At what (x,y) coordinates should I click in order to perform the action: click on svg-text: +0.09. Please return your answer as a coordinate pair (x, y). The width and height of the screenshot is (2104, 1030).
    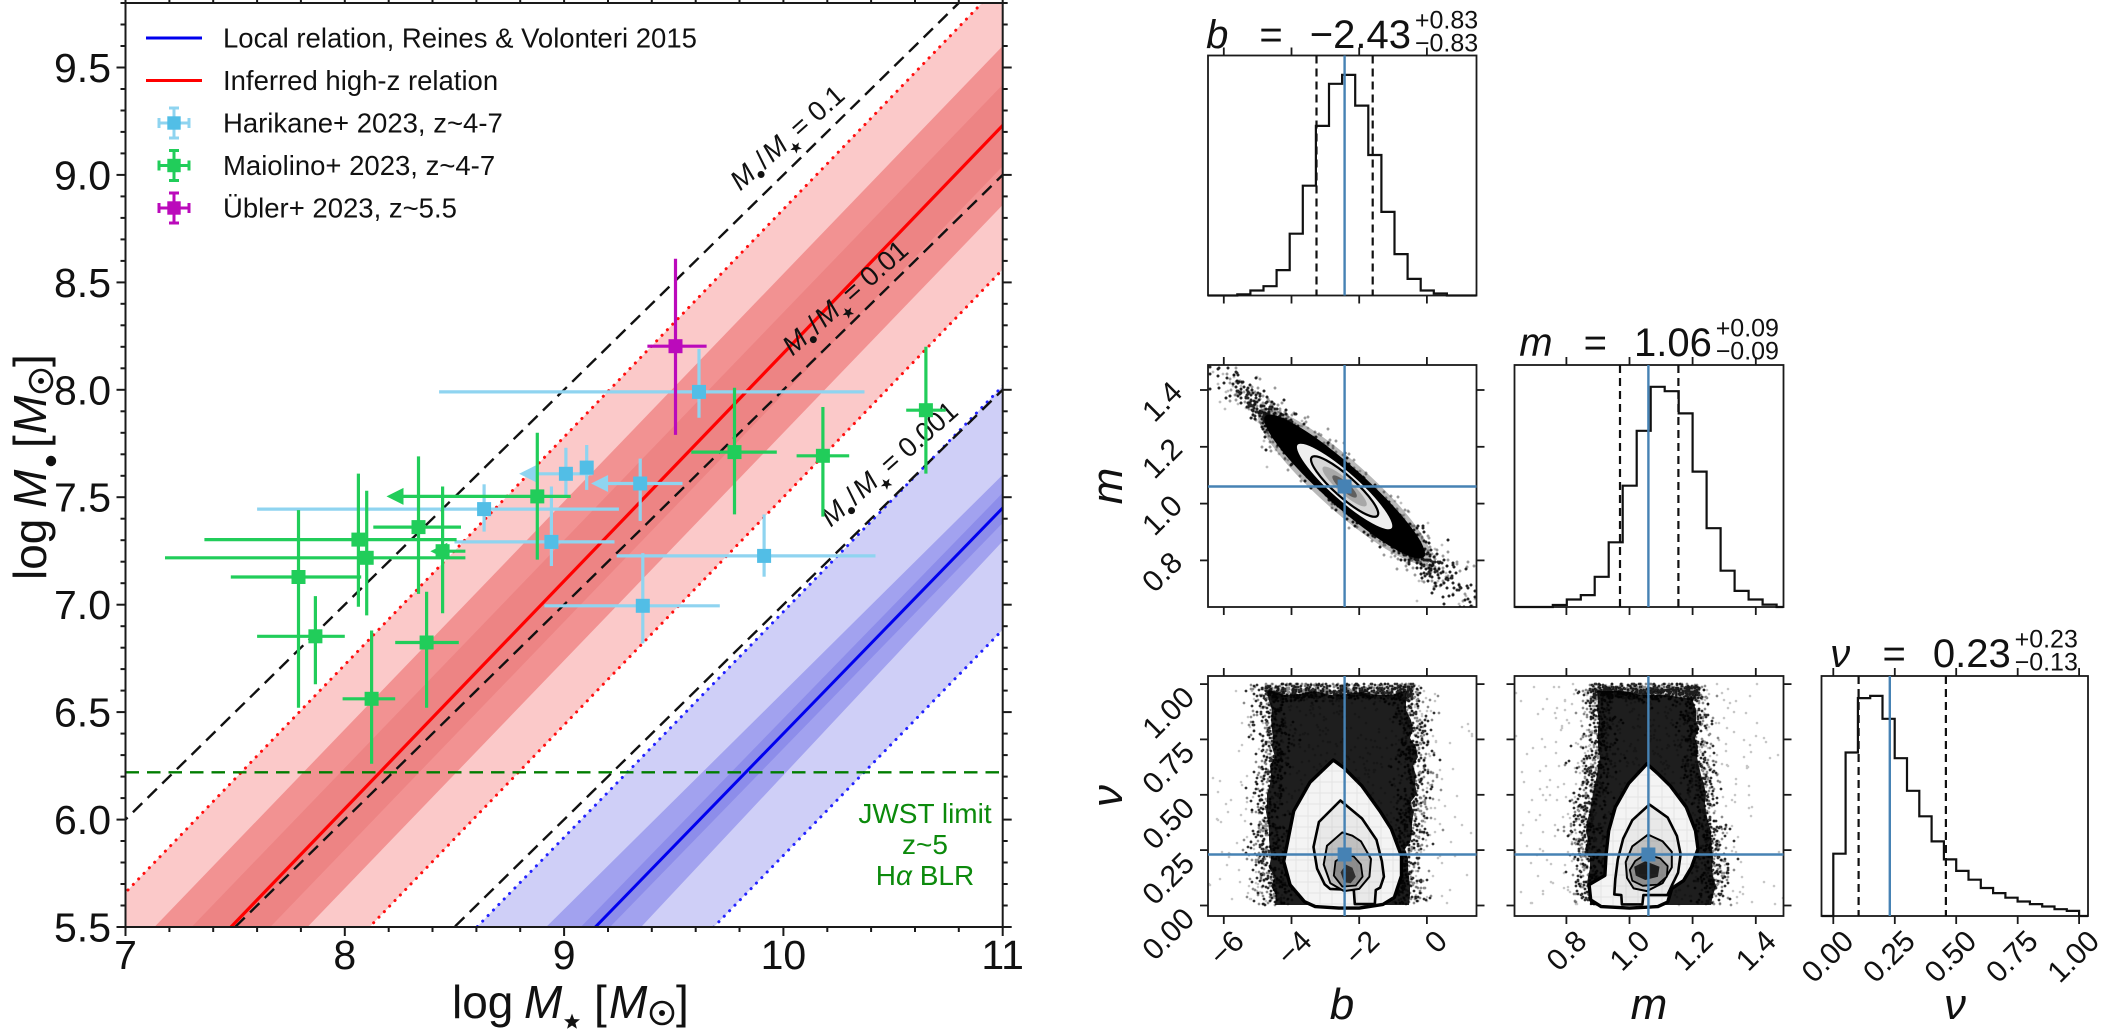
    Looking at the image, I should click on (1747, 329).